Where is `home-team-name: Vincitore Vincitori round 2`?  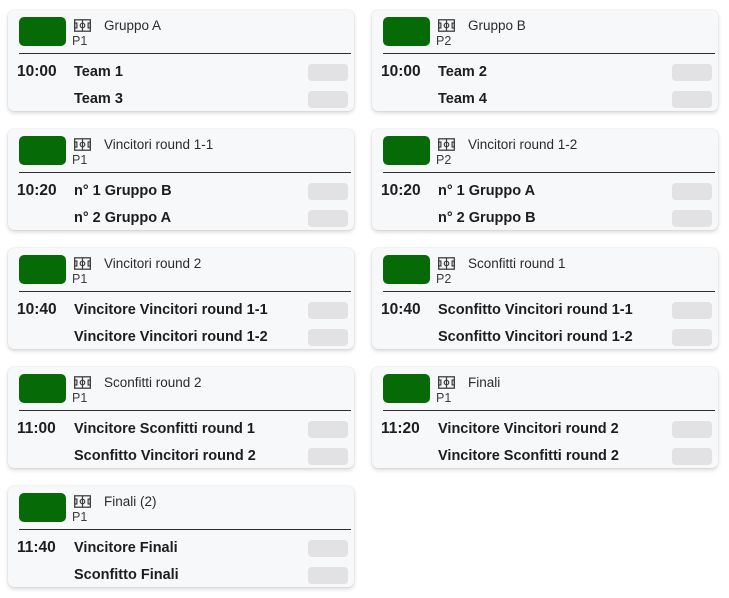 home-team-name: Vincitore Vincitori round 2 is located at coordinates (528, 429).